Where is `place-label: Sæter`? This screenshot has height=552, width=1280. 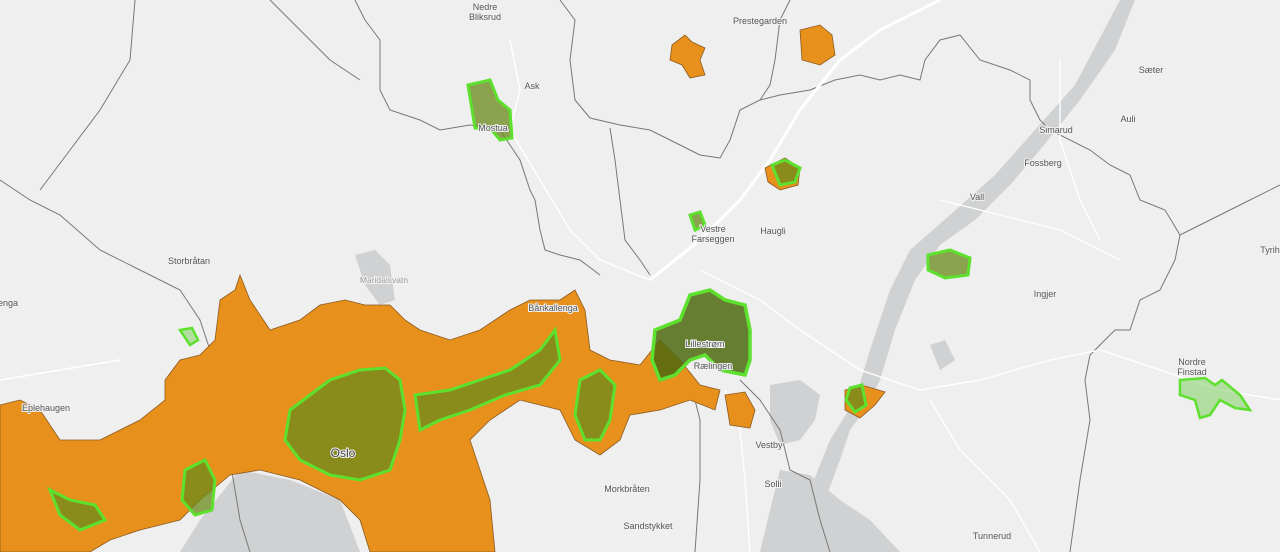
place-label: Sæter is located at coordinates (1151, 70).